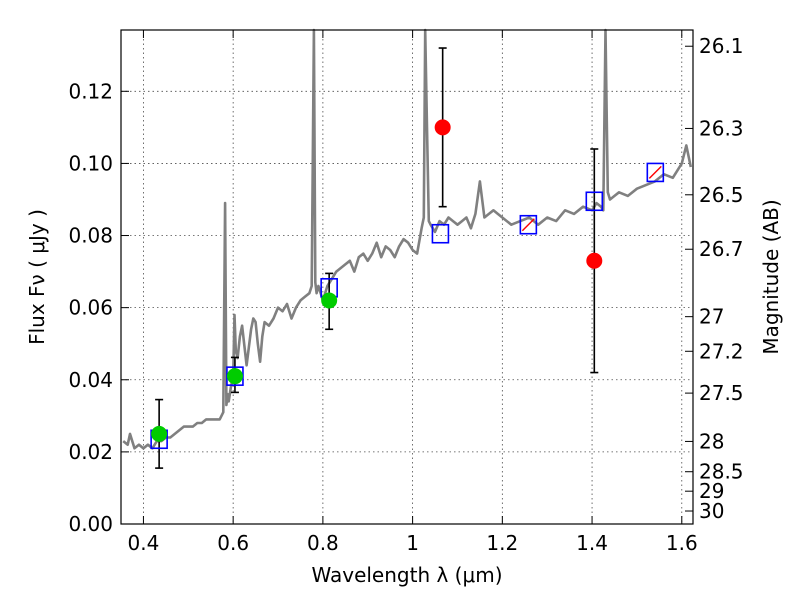  Describe the element at coordinates (592, 543) in the screenshot. I see `x-tick-label: 1.4` at that location.